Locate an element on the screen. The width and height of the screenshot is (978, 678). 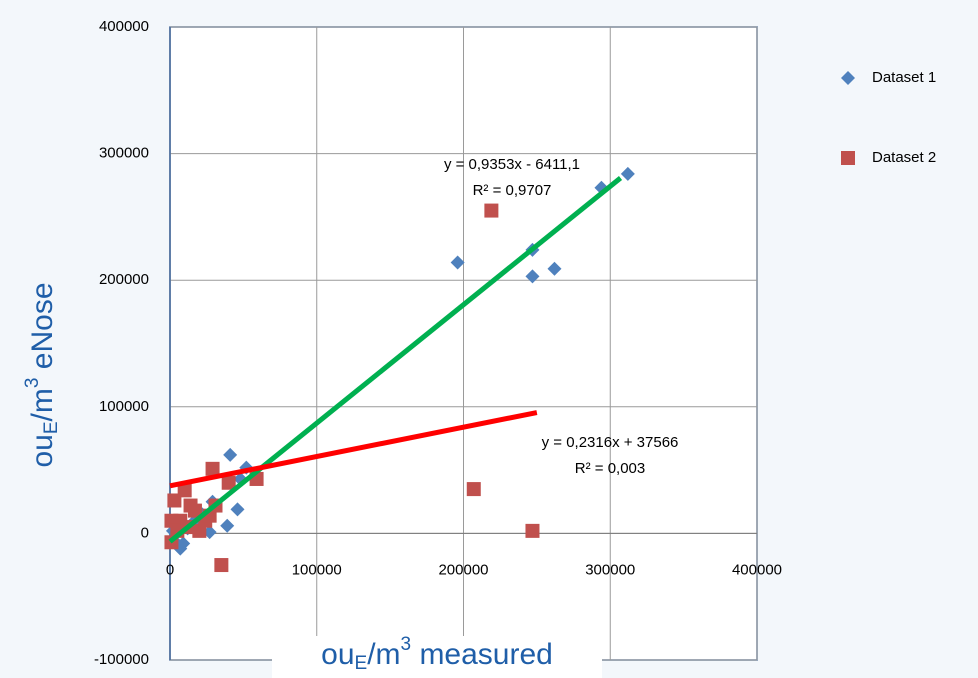
y-tick-label: 200000 is located at coordinates (124, 279).